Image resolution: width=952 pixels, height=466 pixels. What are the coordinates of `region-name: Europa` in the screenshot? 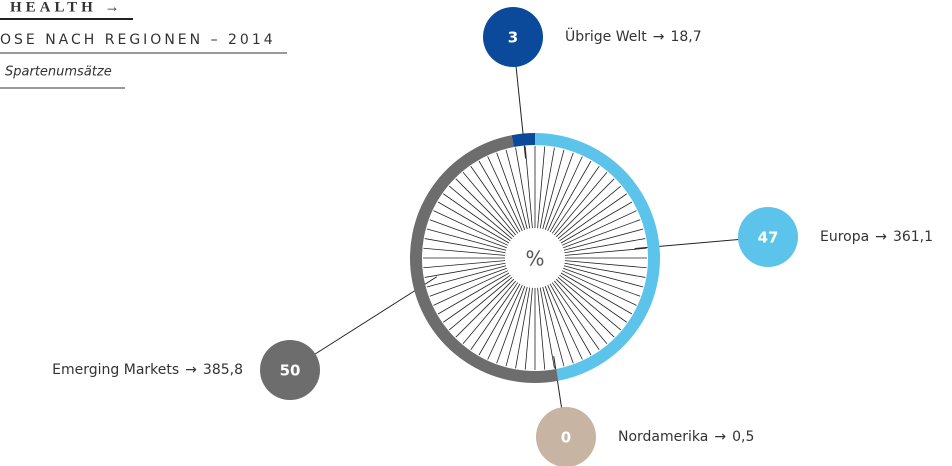 It's located at (844, 237).